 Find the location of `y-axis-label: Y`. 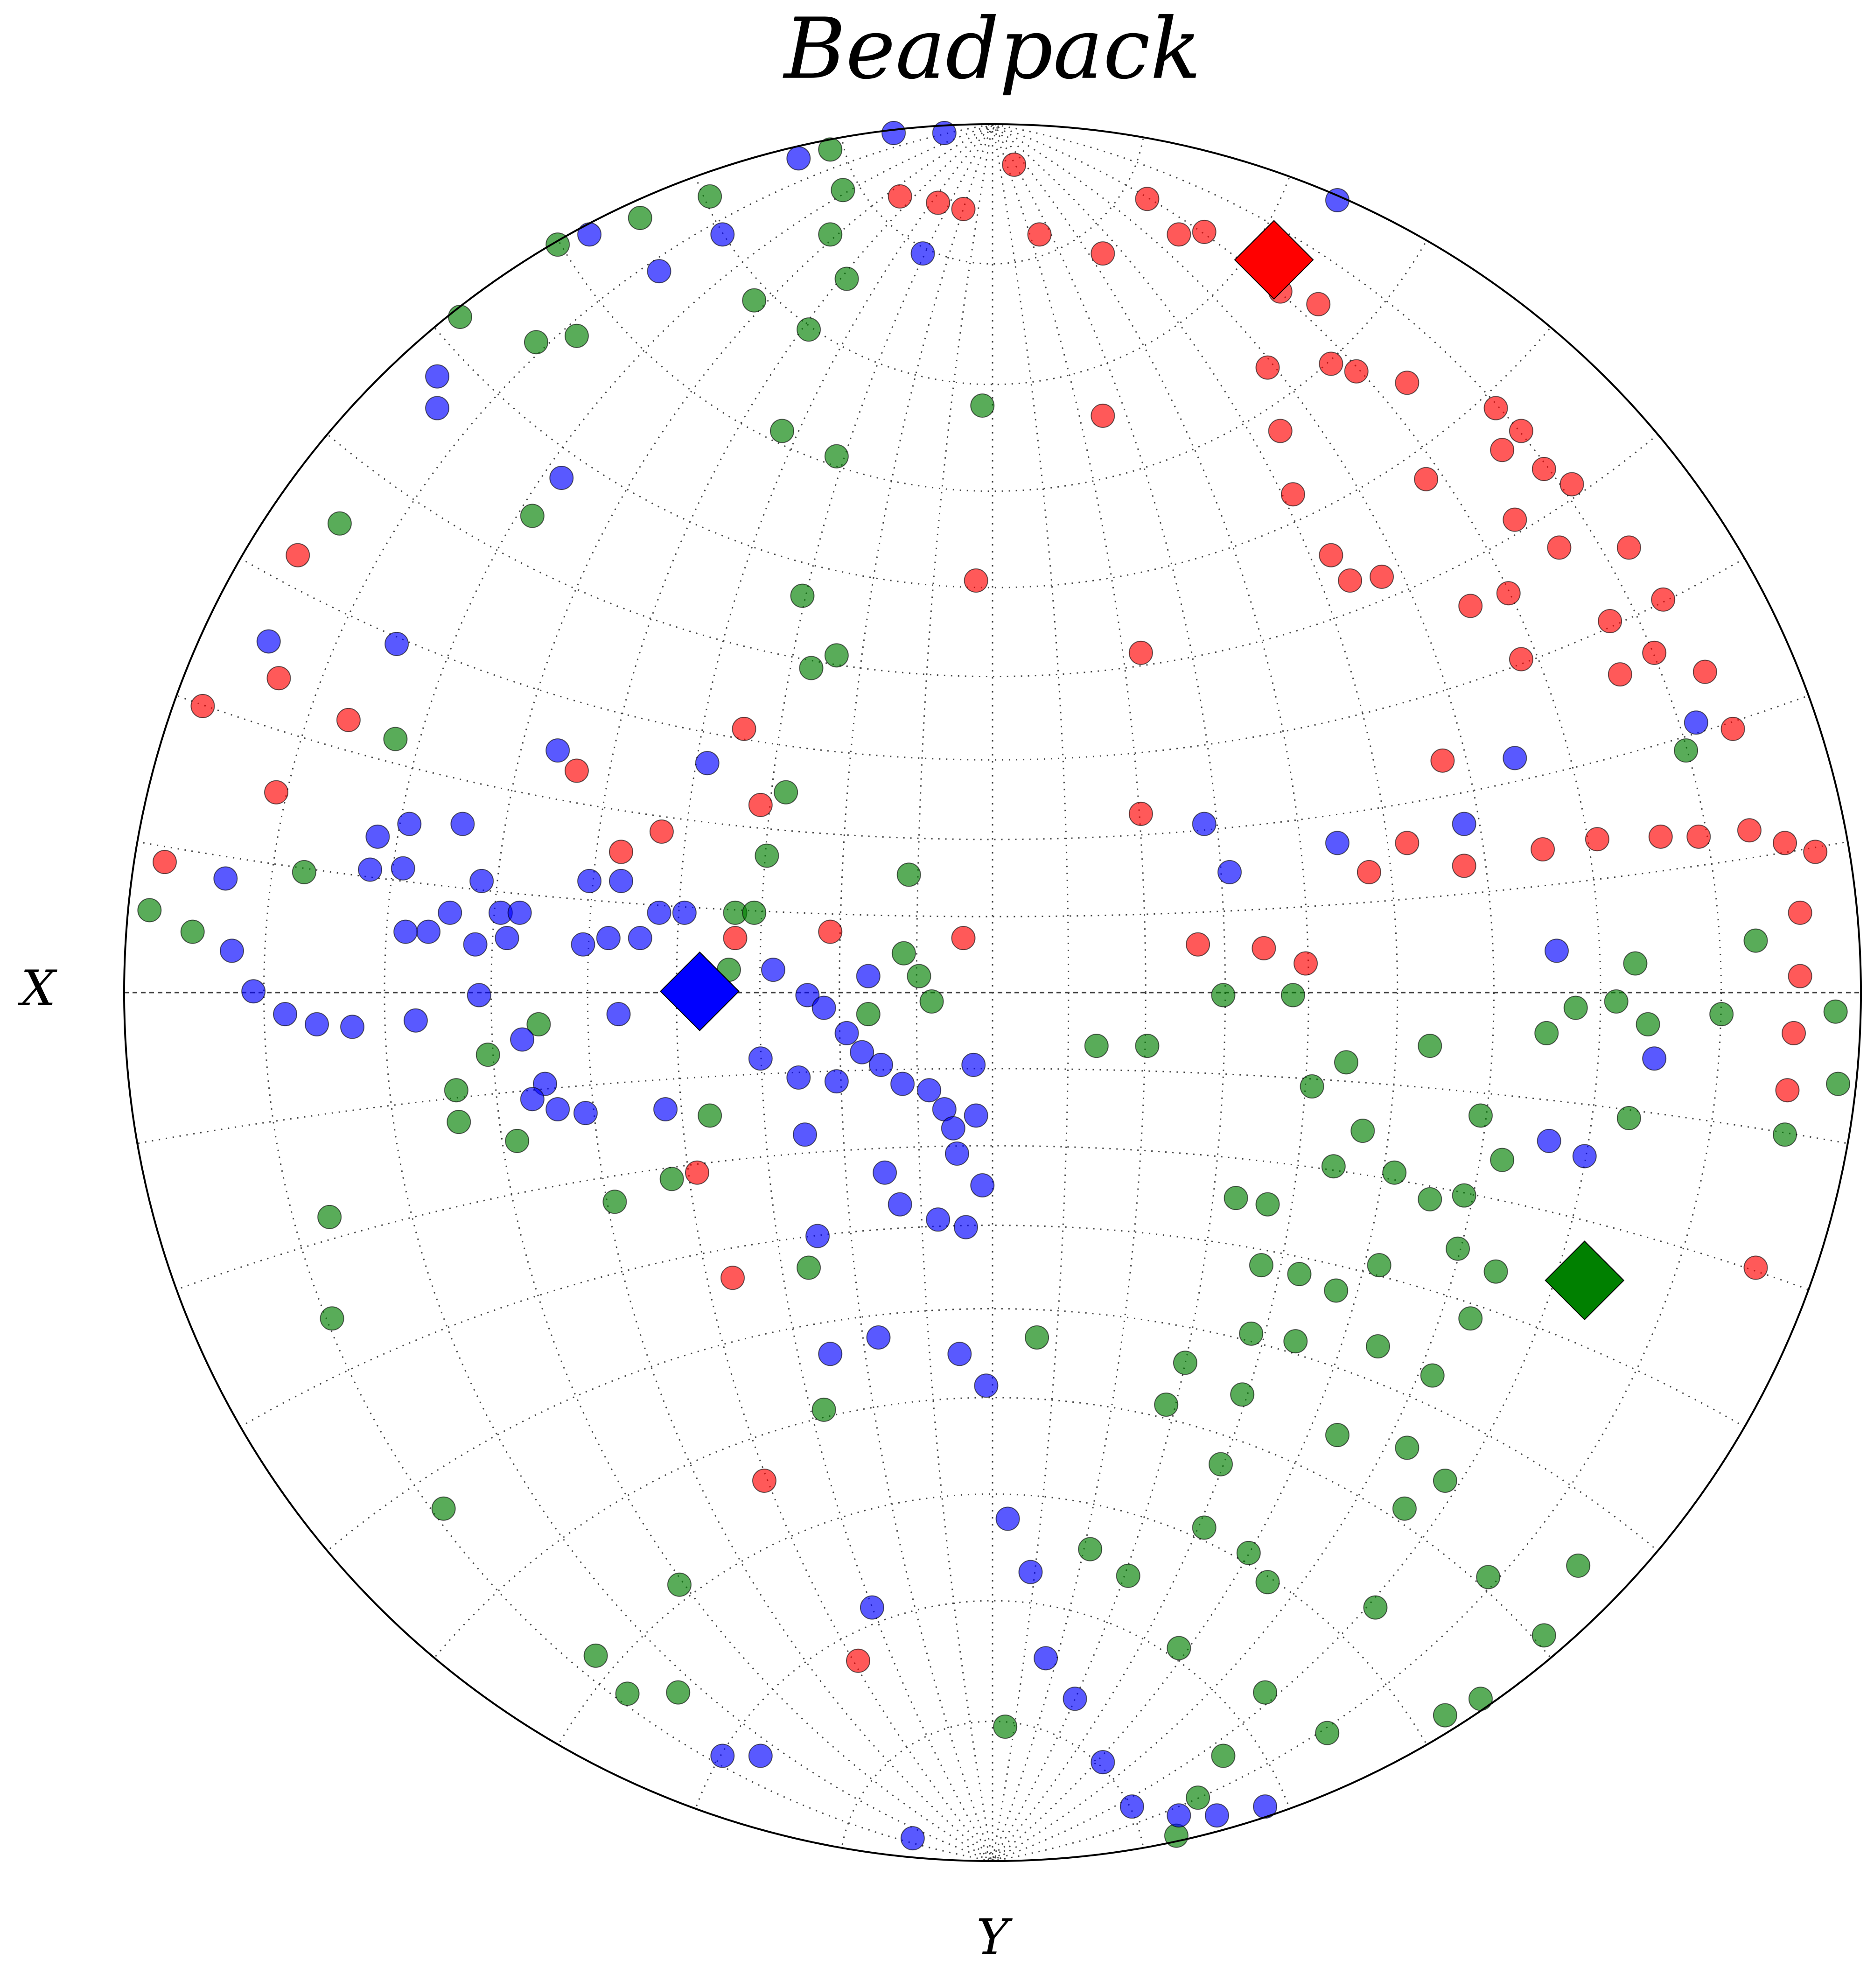

y-axis-label: Y is located at coordinates (994, 1937).